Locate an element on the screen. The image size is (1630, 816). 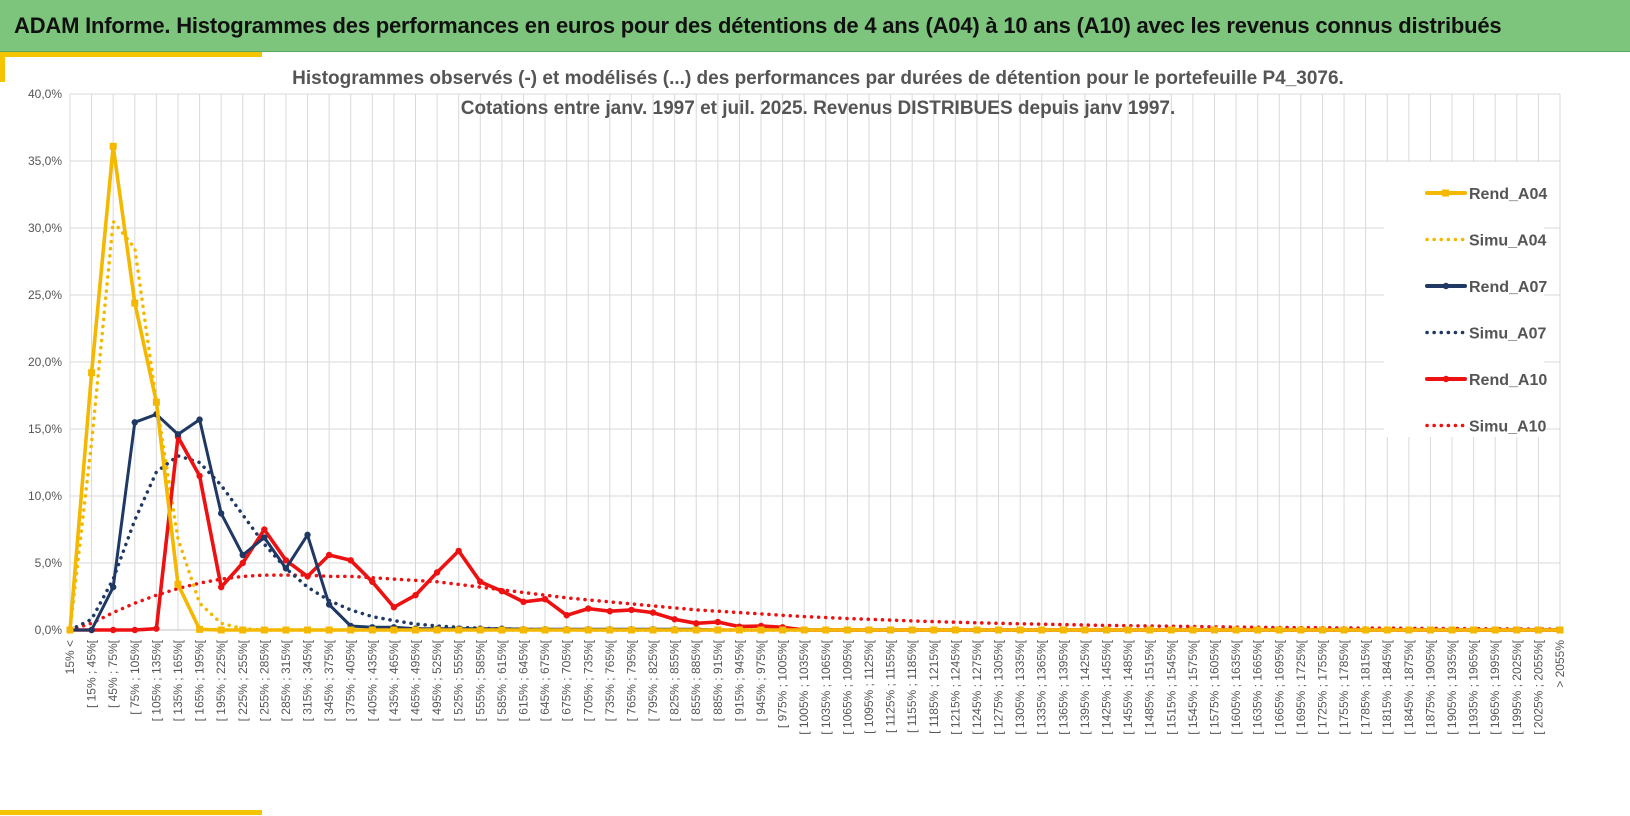
x-tick-label: [ 1485% ; 1515%[ is located at coordinates (1150, 686).